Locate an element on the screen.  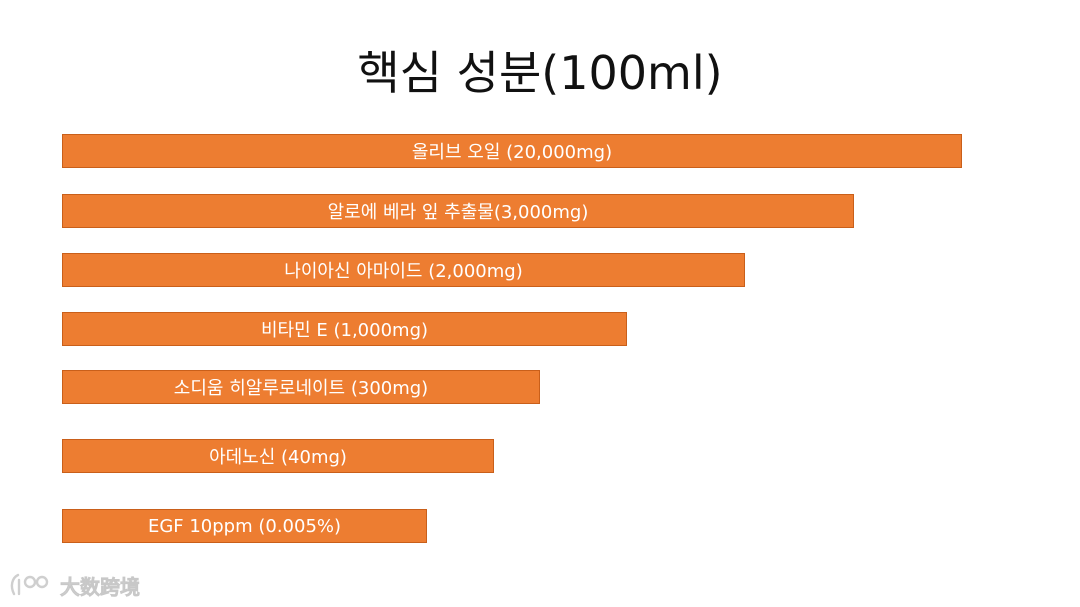
bar-3: 나이아신 아마이드 (2,000mg) is located at coordinates (403, 270).